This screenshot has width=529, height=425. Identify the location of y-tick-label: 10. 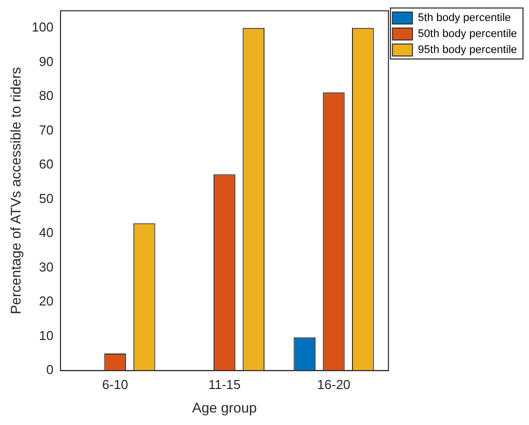
(46, 335).